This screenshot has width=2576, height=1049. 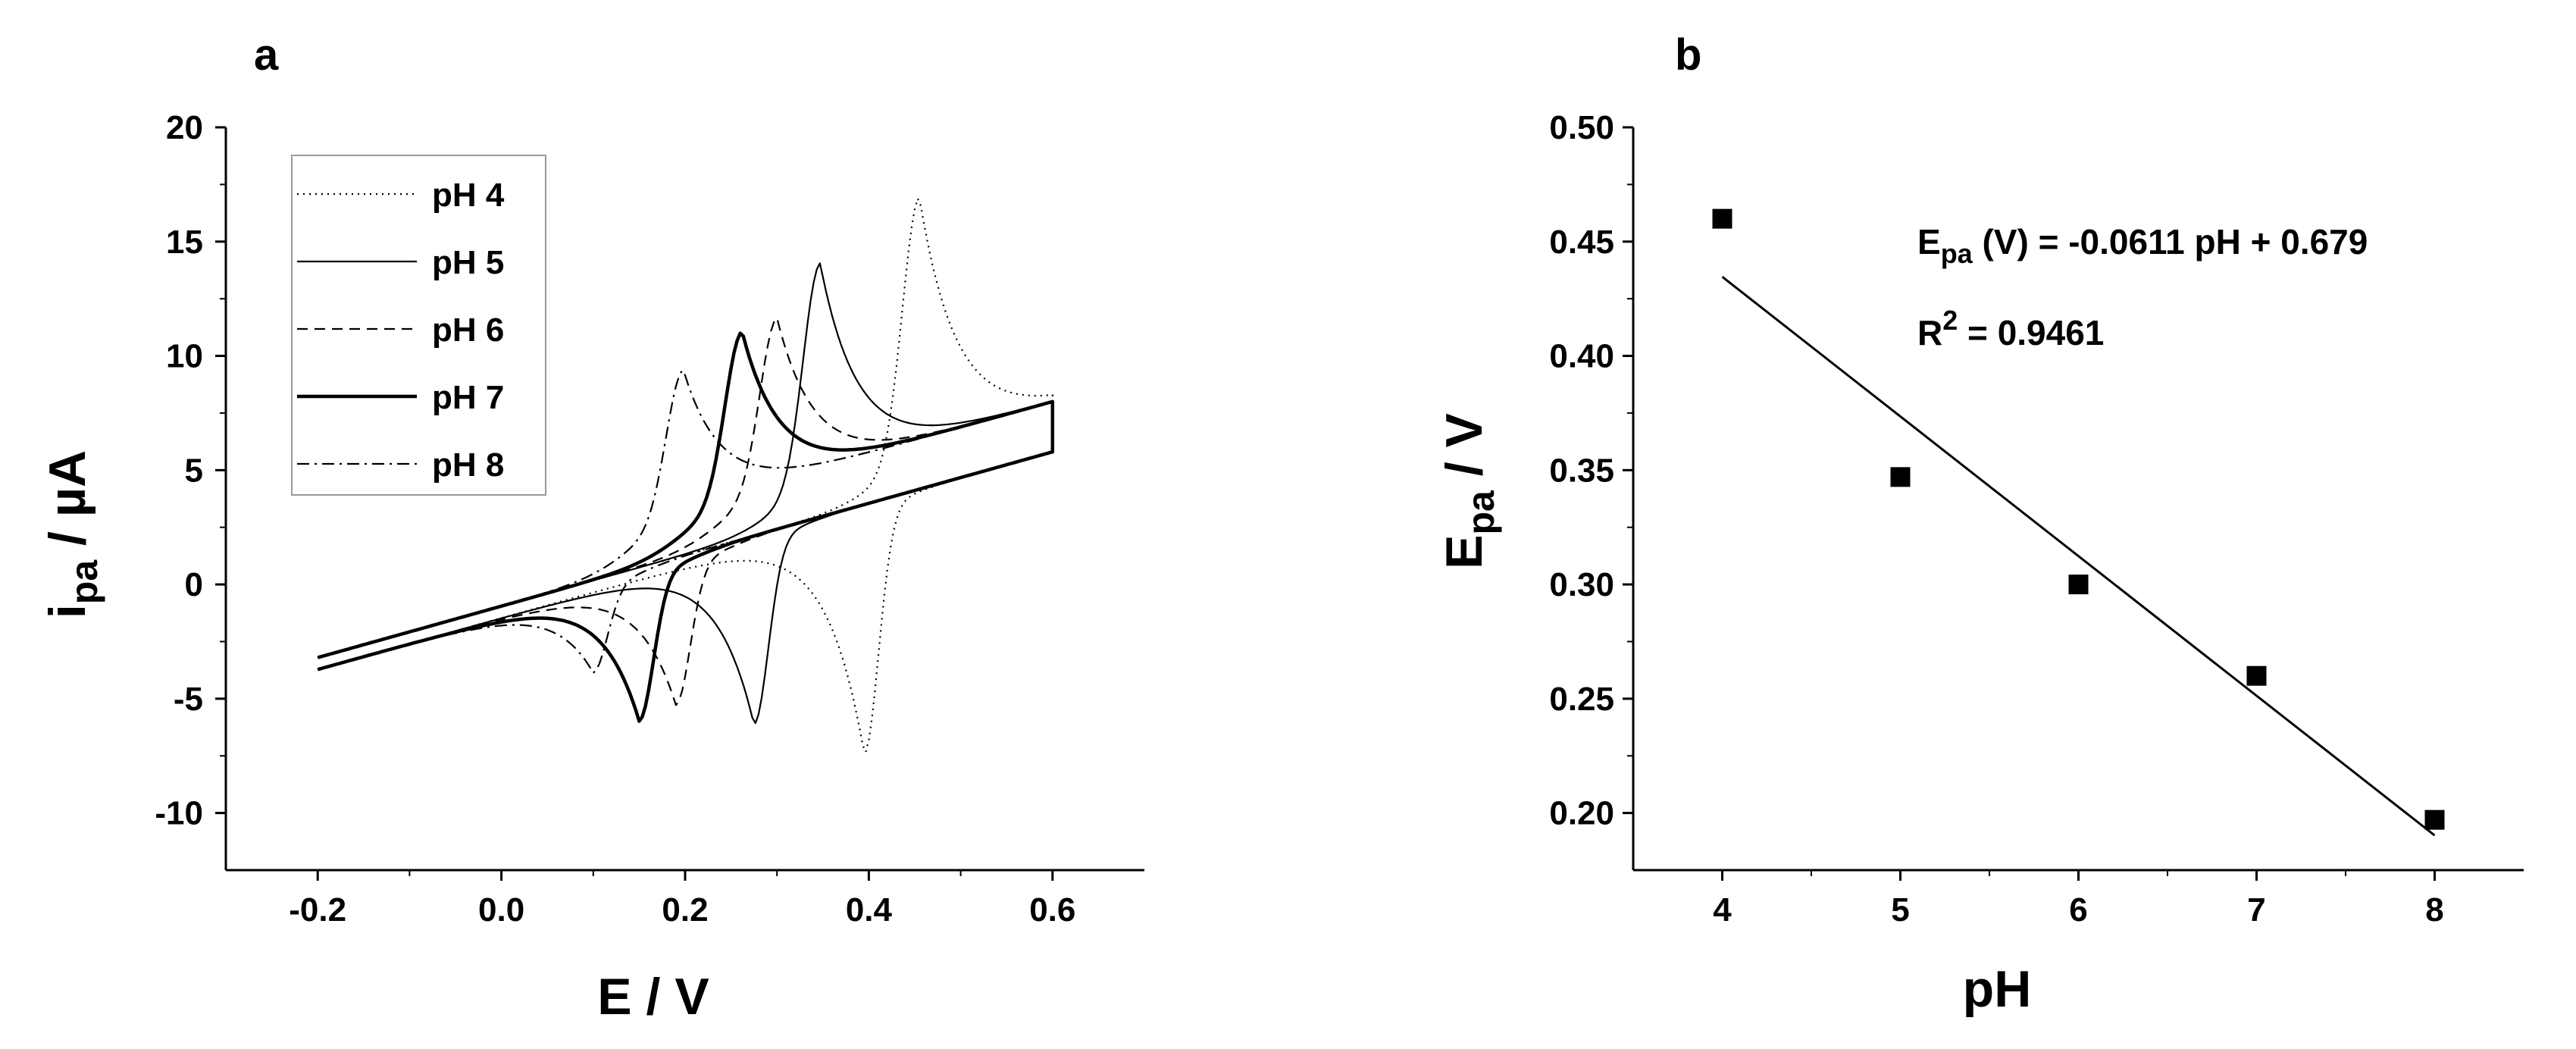 I want to click on panel-a-y-label-rest: / µA, so click(x=67, y=505).